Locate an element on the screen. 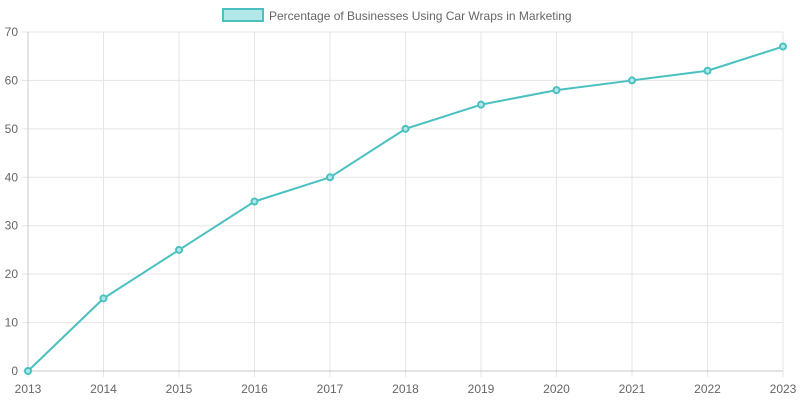 Image resolution: width=800 pixels, height=400 pixels. y-tick-label: 60 is located at coordinates (12, 80).